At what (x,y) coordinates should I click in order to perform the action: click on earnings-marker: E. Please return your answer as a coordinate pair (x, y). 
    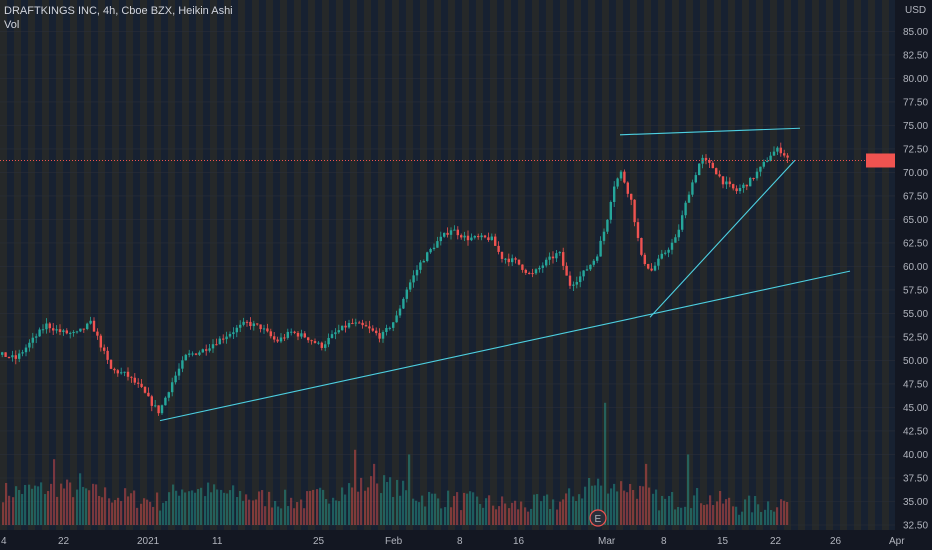
    Looking at the image, I should click on (598, 518).